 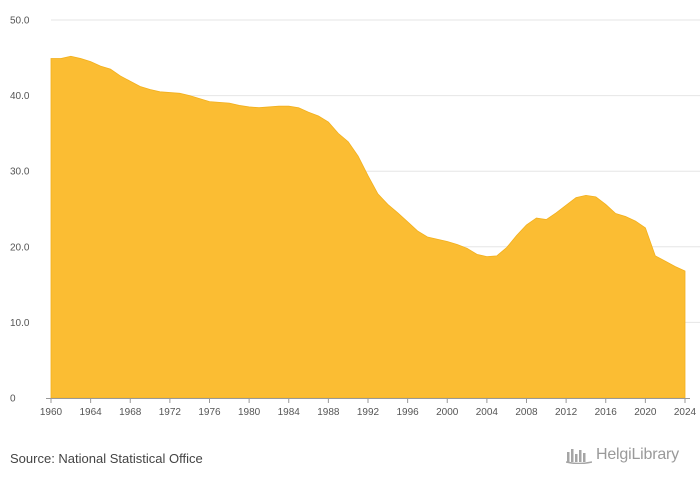 What do you see at coordinates (328, 412) in the screenshot?
I see `x-tick-label: 1988` at bounding box center [328, 412].